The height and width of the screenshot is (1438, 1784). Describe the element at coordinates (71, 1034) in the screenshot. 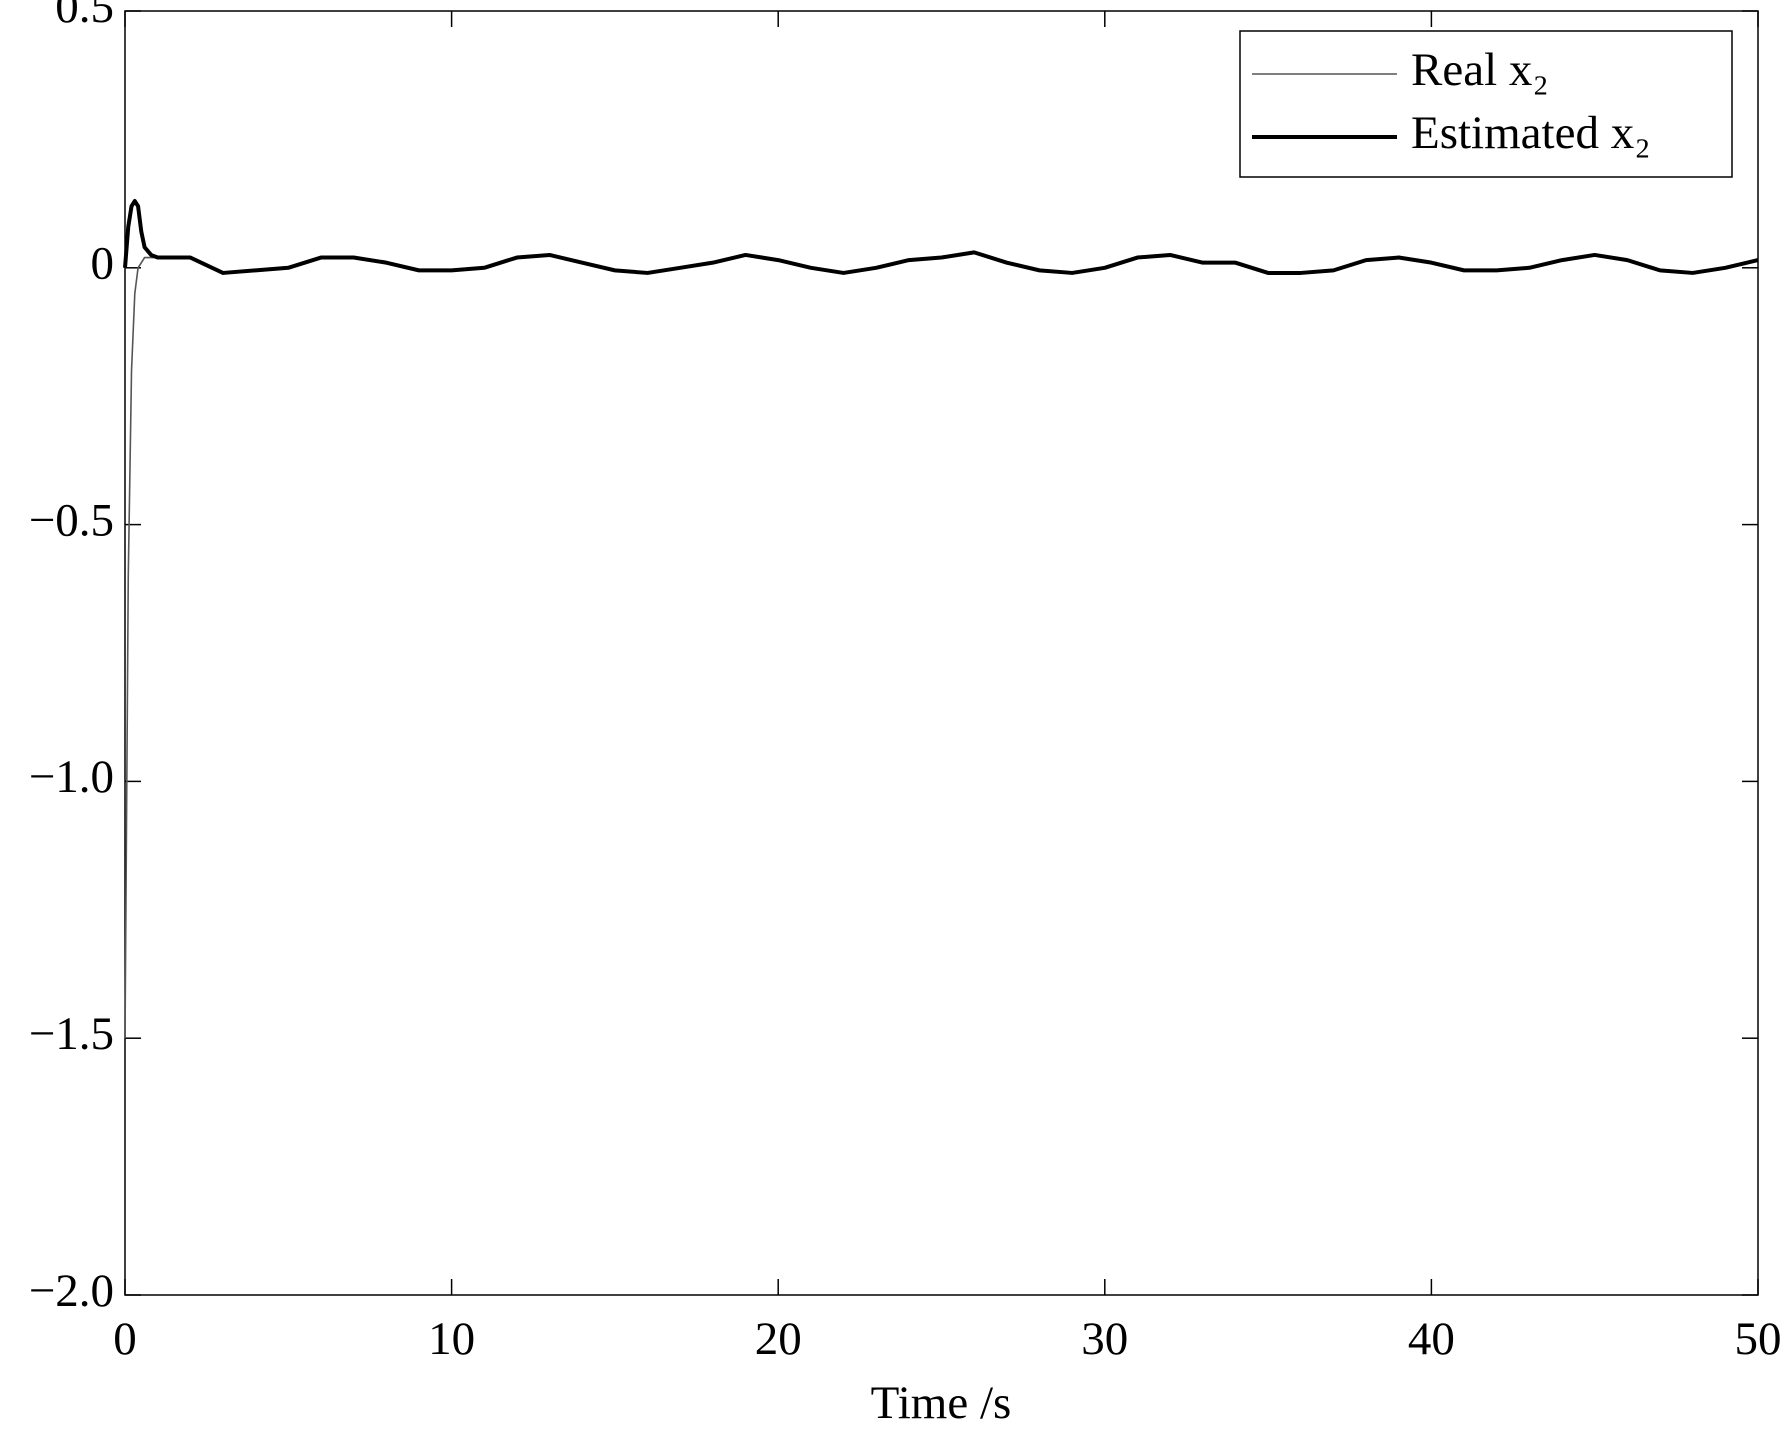

I see `y-tick-label: −1.5` at that location.